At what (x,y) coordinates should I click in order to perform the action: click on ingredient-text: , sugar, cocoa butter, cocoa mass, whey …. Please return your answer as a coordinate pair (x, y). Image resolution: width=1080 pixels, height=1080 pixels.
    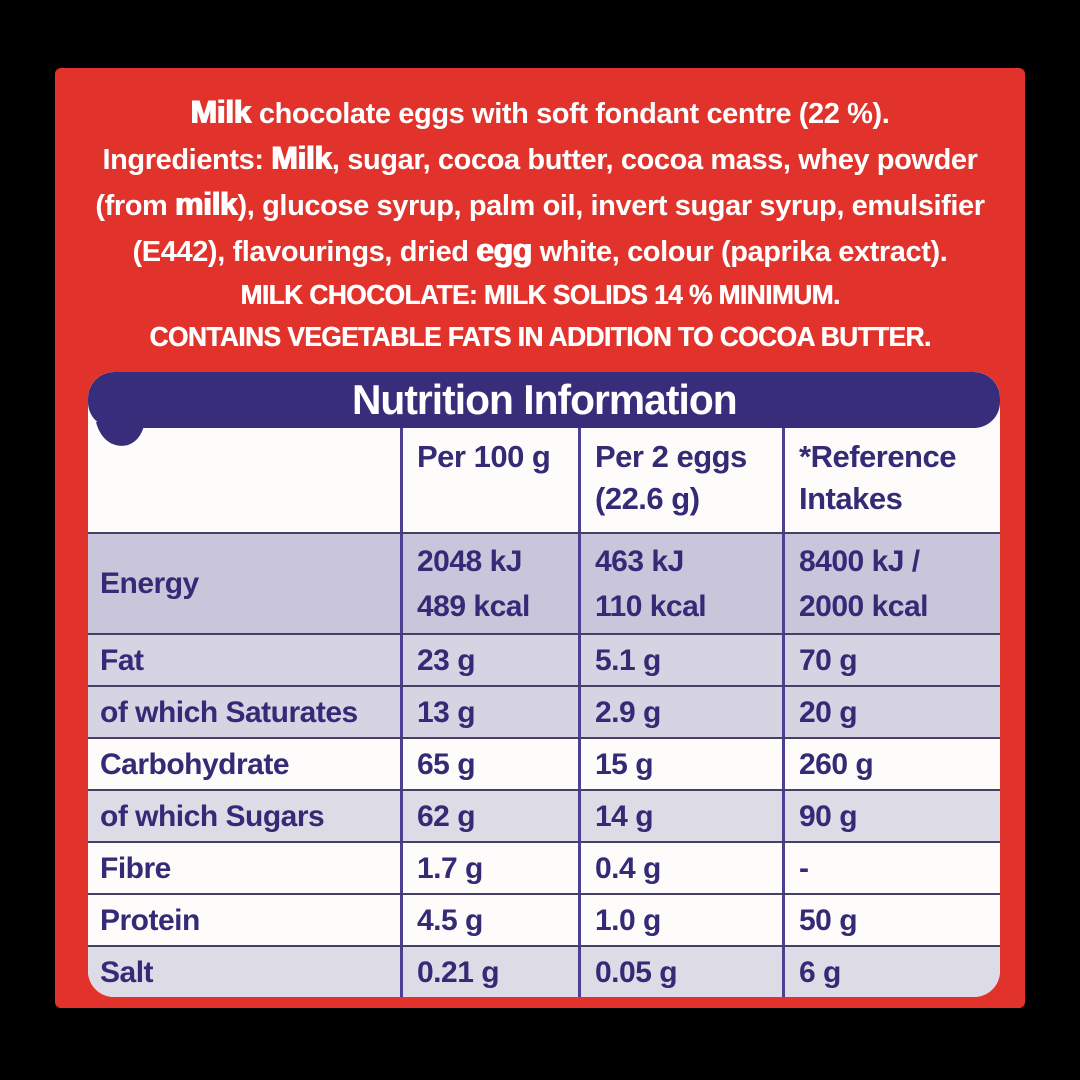
    Looking at the image, I should click on (654, 160).